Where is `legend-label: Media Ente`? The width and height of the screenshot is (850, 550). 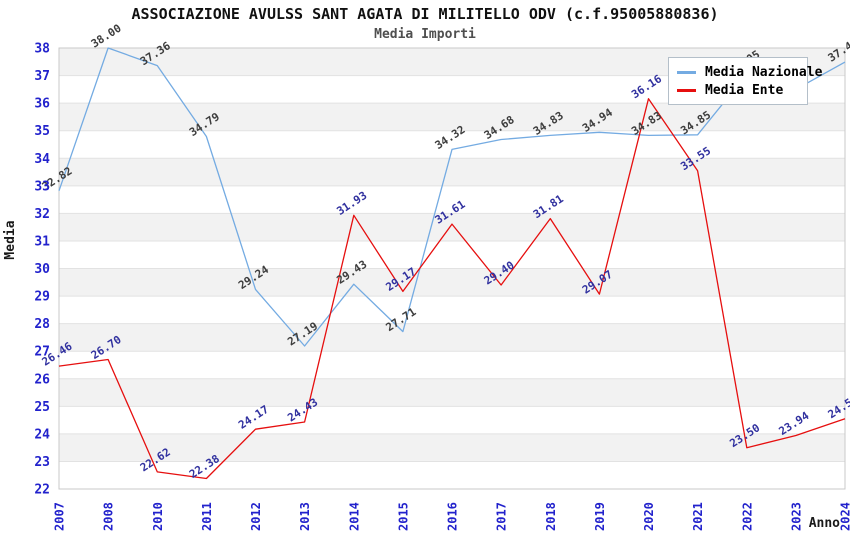 legend-label: Media Ente is located at coordinates (744, 90).